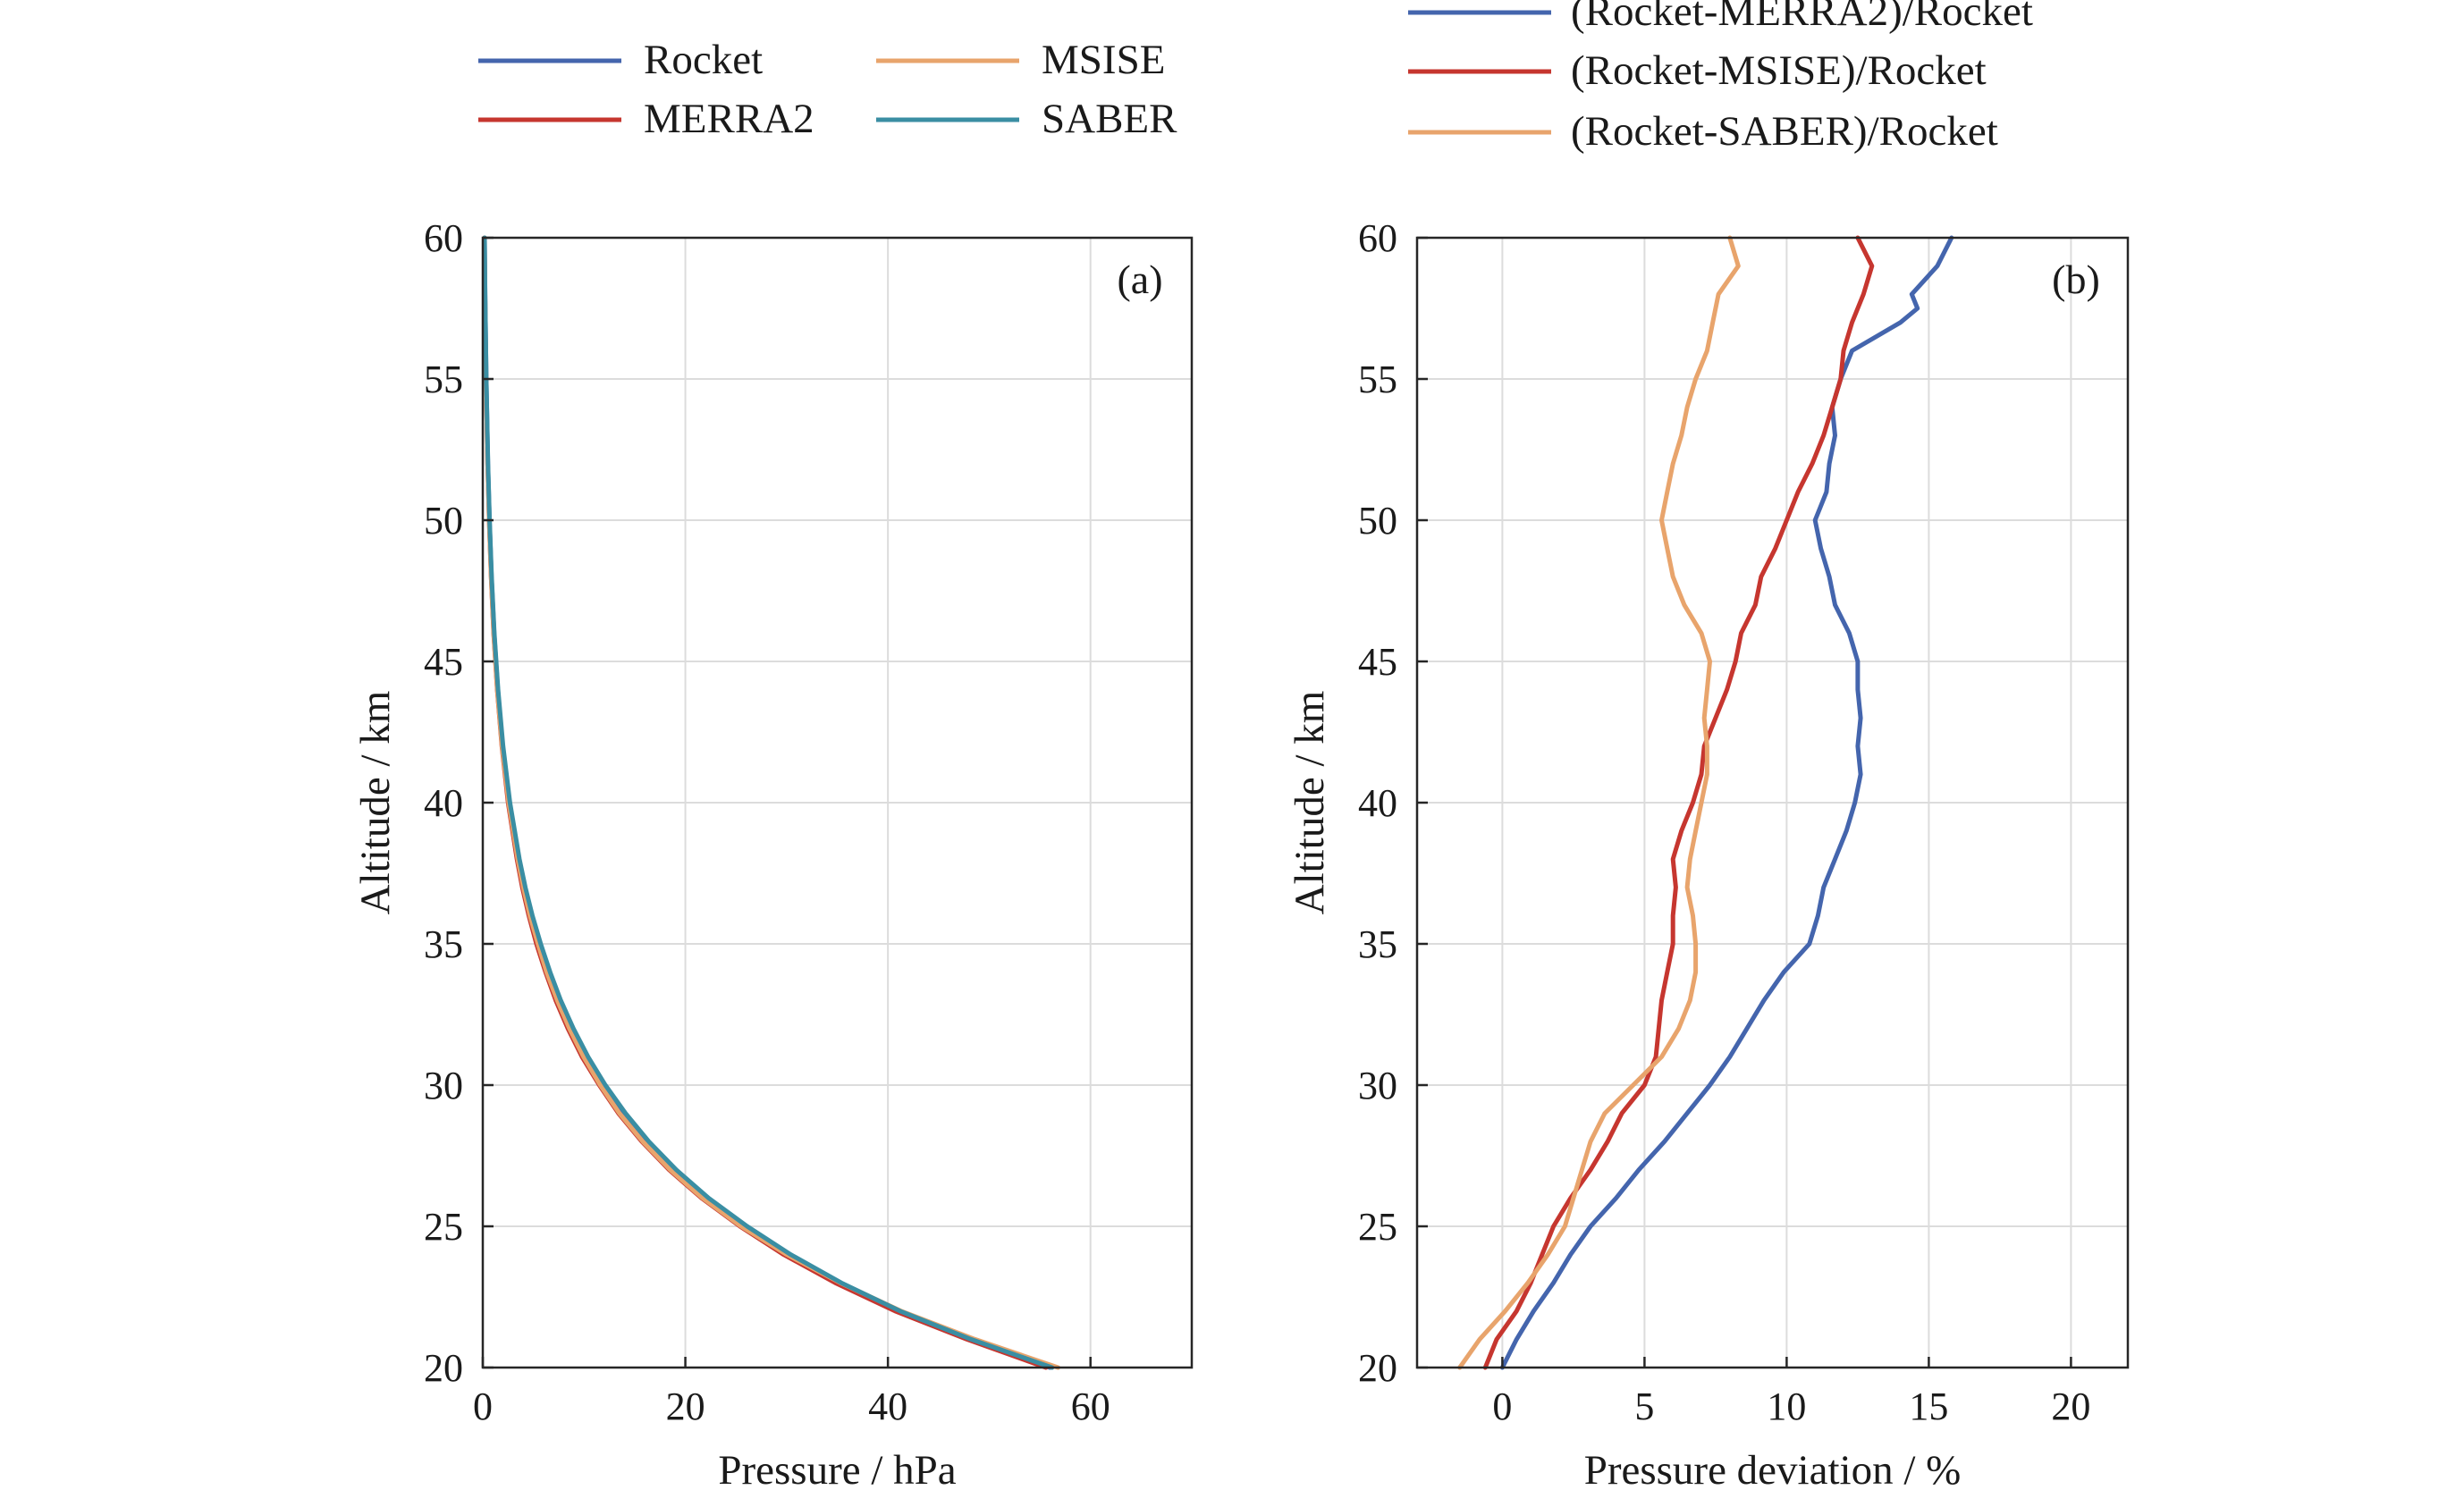 This screenshot has height=1490, width=2464. What do you see at coordinates (443, 1227) in the screenshot?
I see `panel-a-y-tick-label-1: 25` at bounding box center [443, 1227].